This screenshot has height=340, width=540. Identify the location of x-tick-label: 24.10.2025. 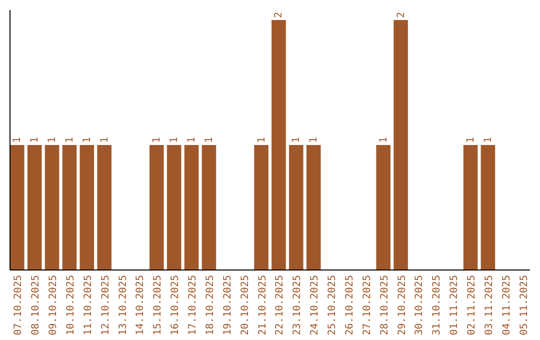
(315, 305).